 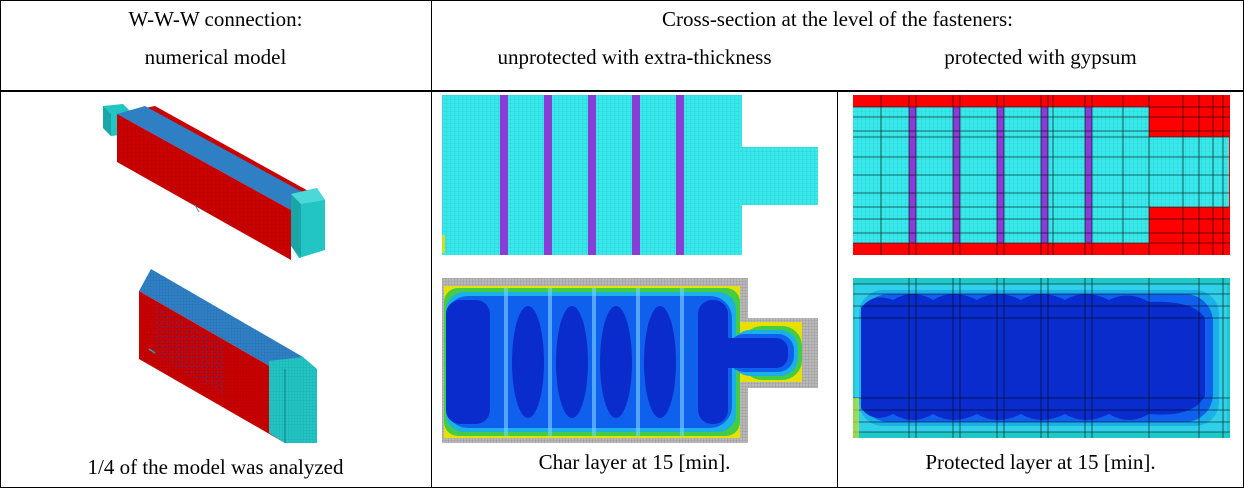 What do you see at coordinates (0, 244) in the screenshot?
I see `table-border-left` at bounding box center [0, 244].